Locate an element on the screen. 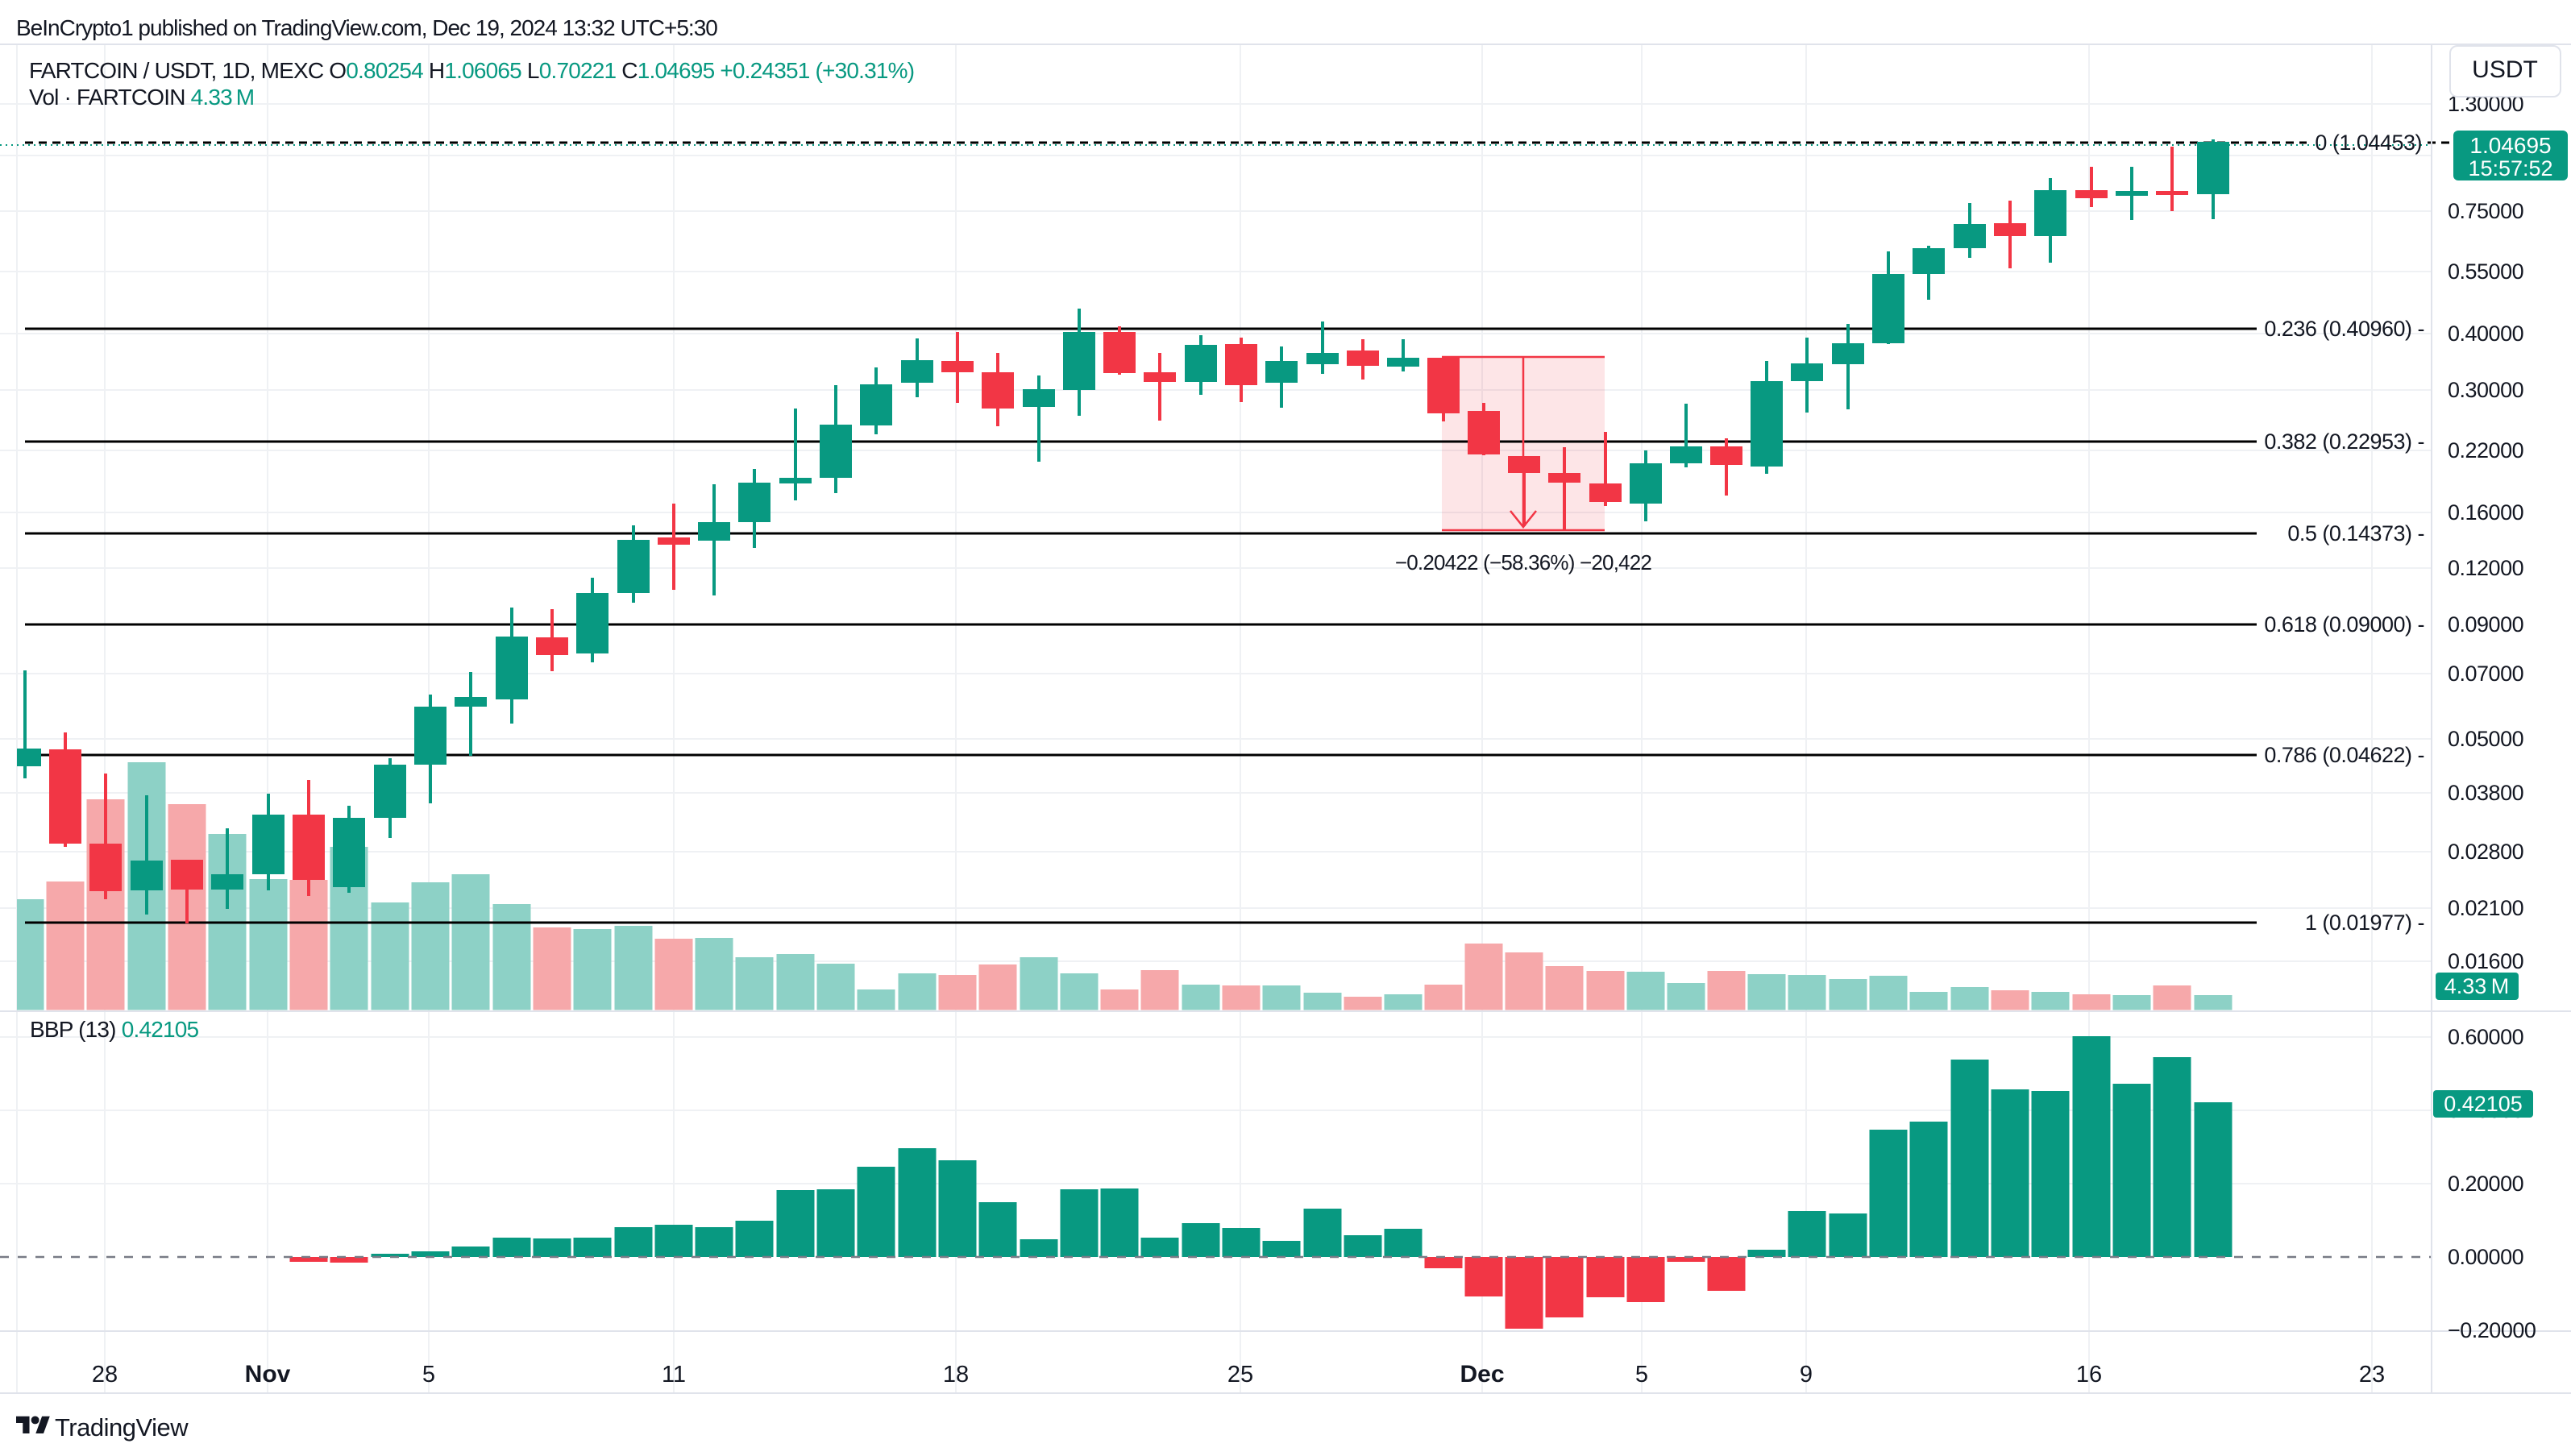 The width and height of the screenshot is (2571, 1456). svg-text: 0.75000 is located at coordinates (2485, 211).